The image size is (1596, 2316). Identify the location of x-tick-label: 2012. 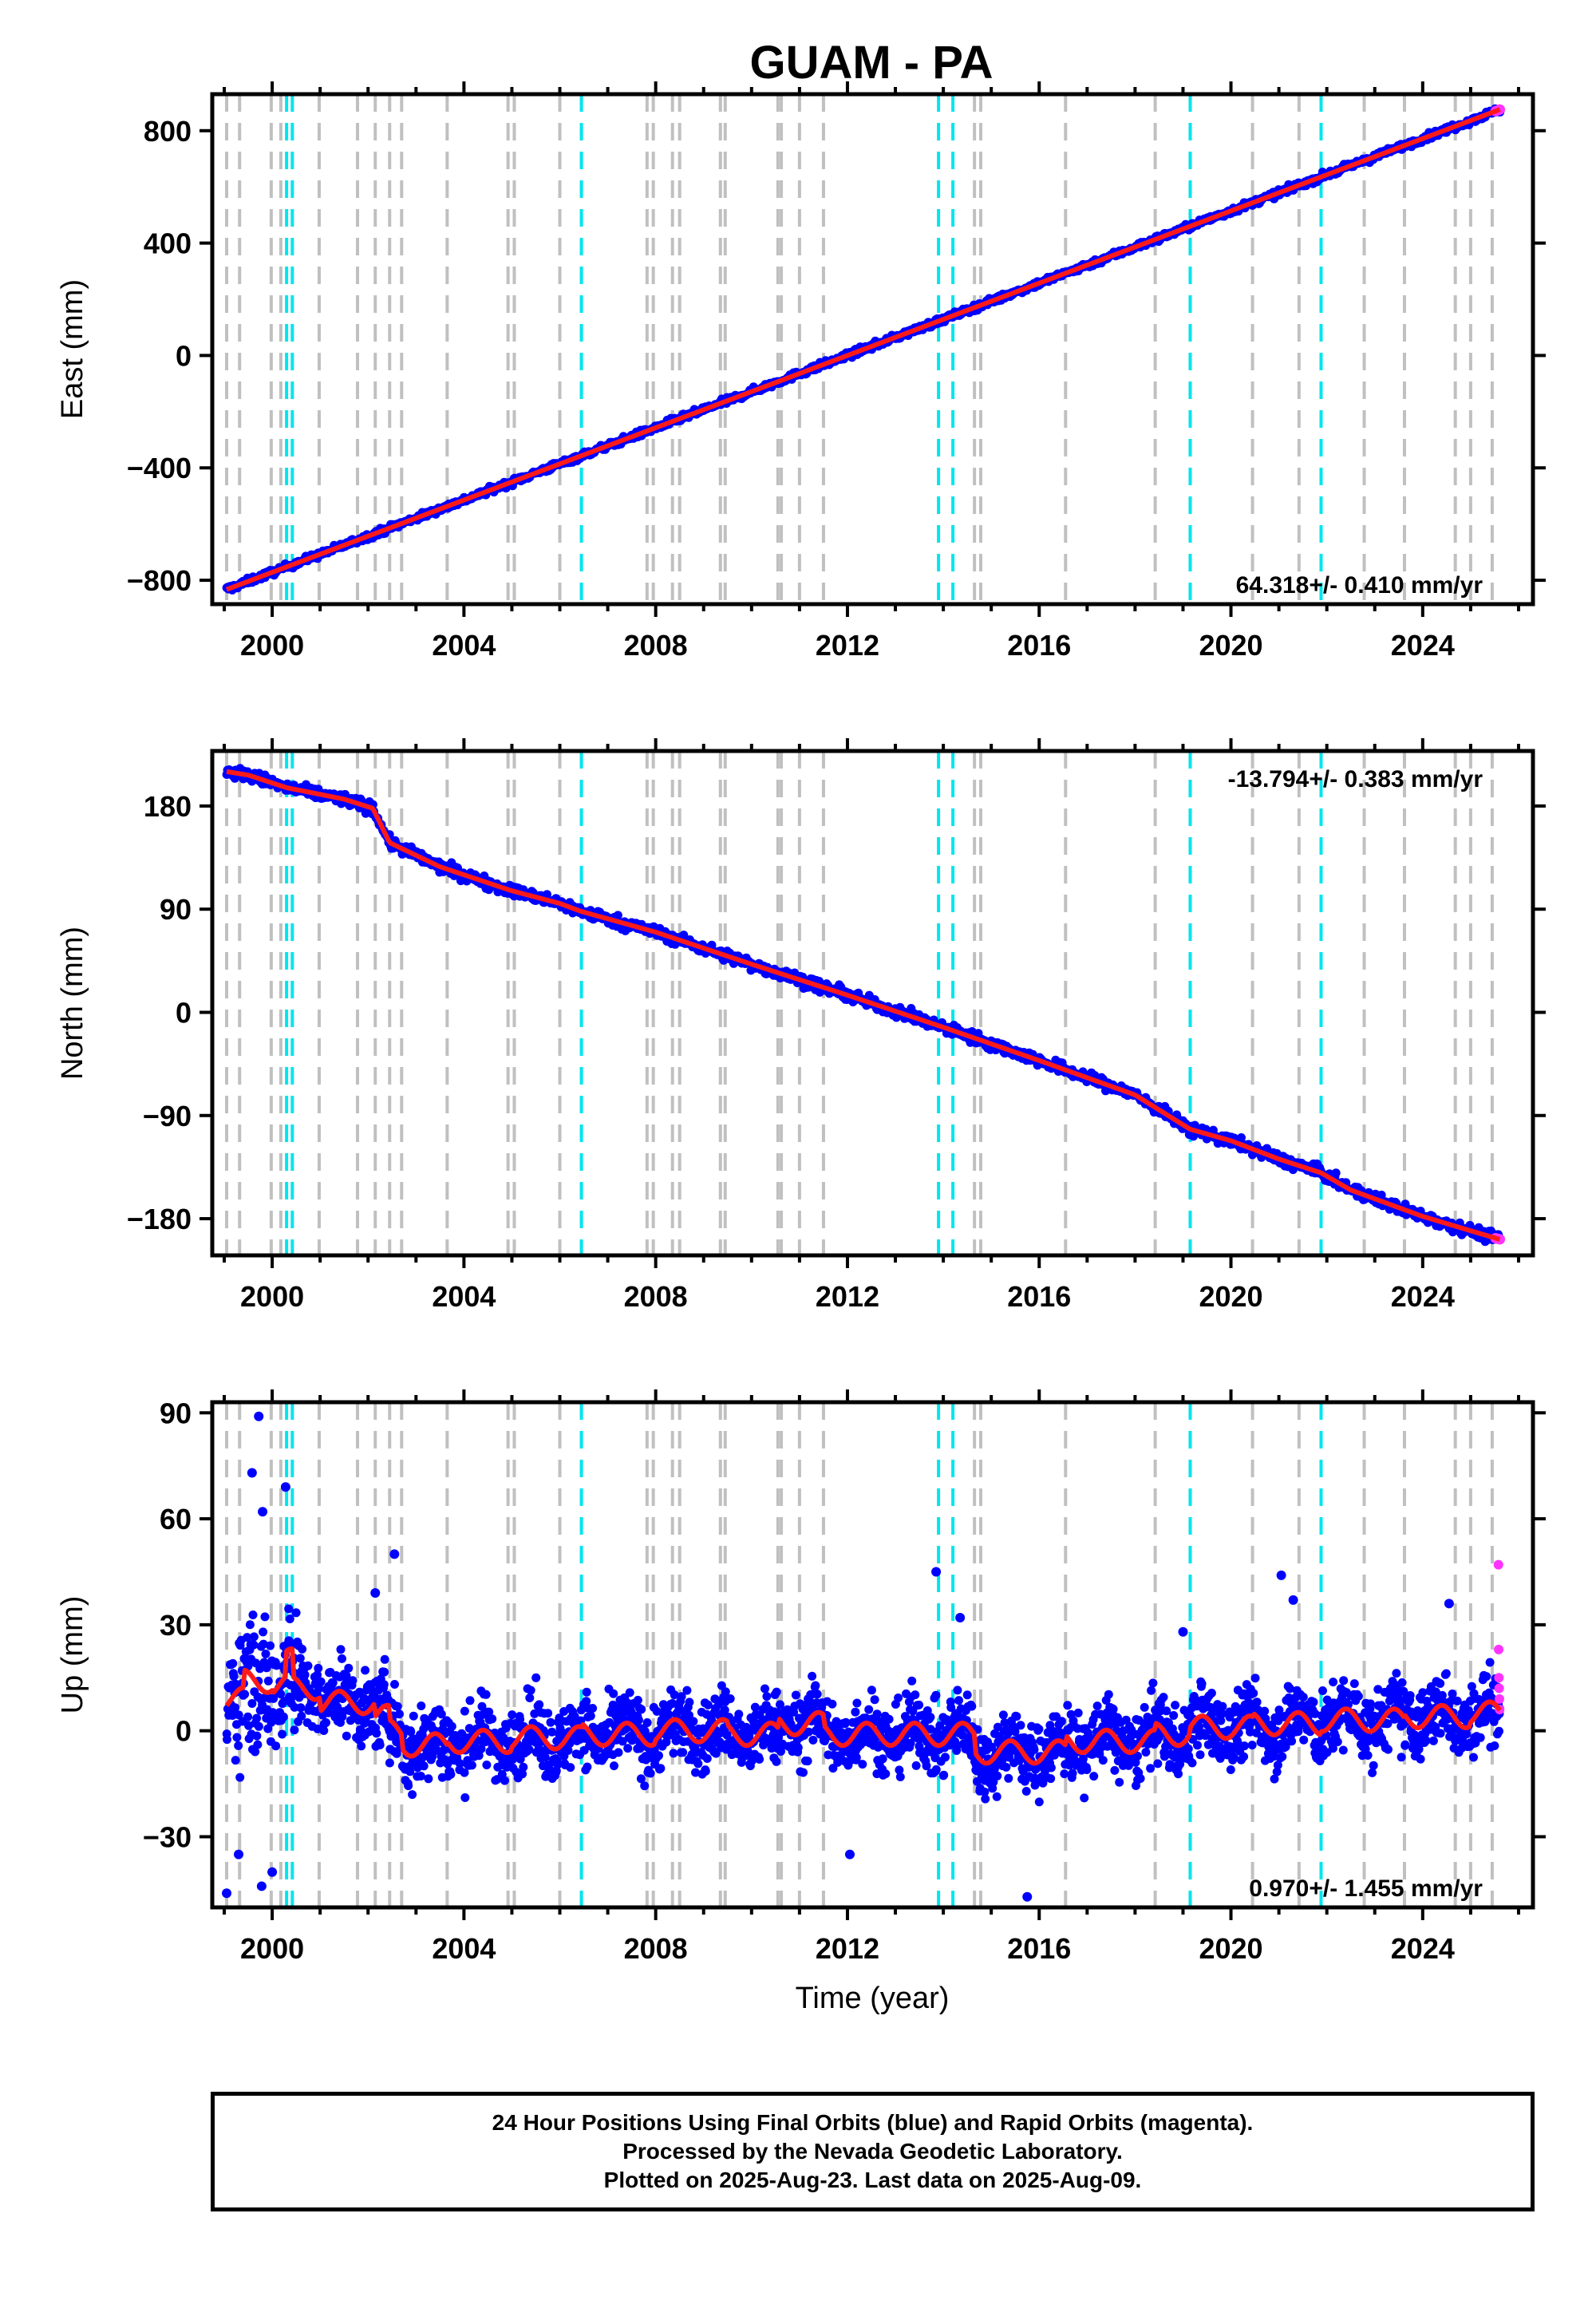
(848, 645).